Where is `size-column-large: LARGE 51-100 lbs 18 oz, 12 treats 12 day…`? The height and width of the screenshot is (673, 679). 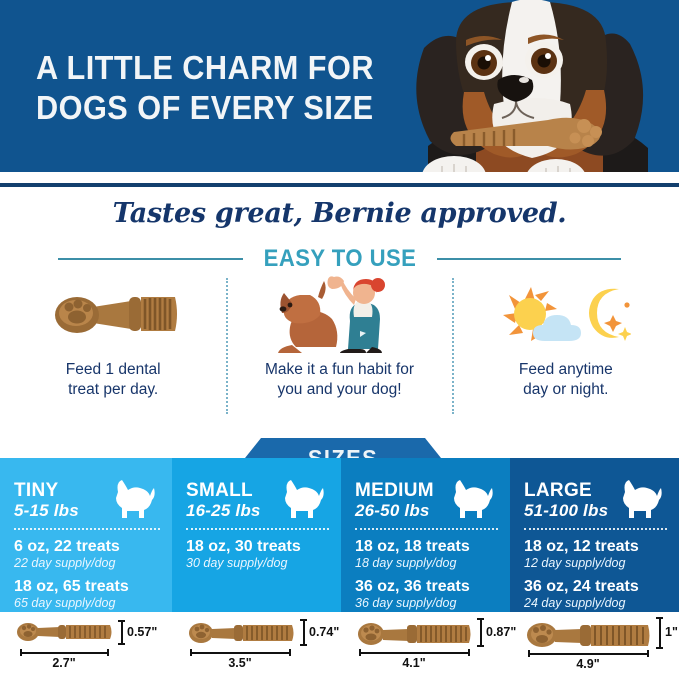 size-column-large: LARGE 51-100 lbs 18 oz, 12 treats 12 day… is located at coordinates (594, 535).